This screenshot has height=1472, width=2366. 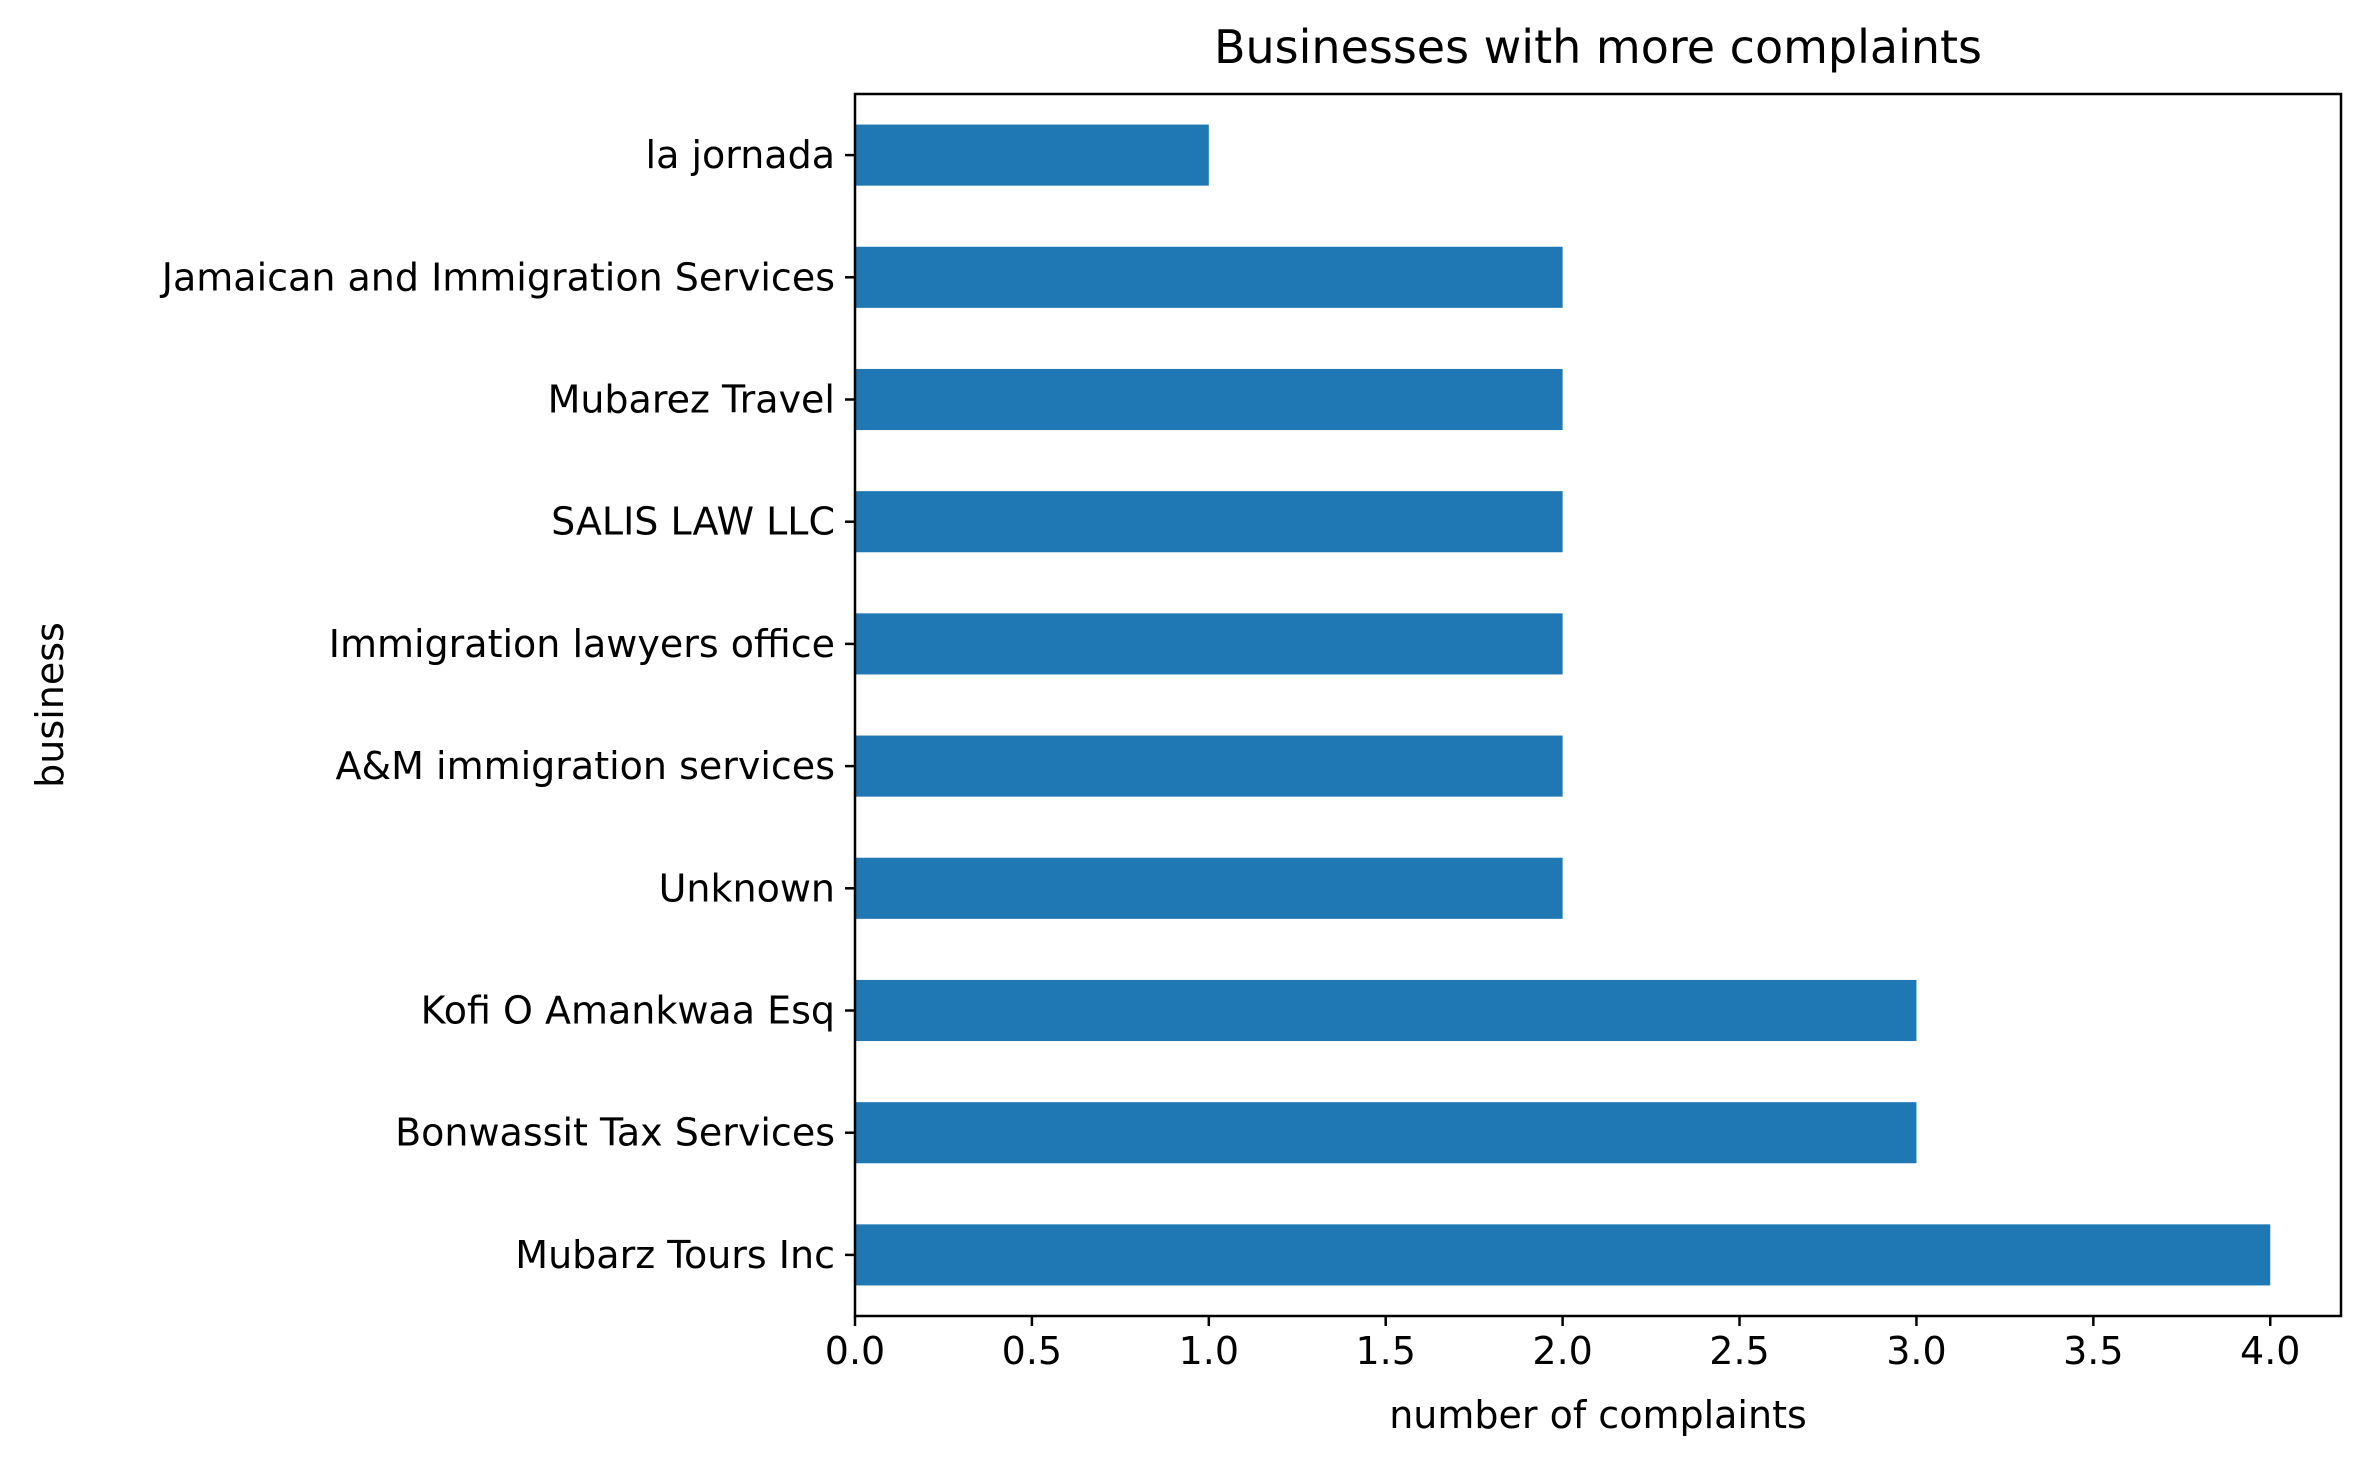 I want to click on y-tick-label-bonwassit-tax-services: Bonwassit Tax Services, so click(x=615, y=1133).